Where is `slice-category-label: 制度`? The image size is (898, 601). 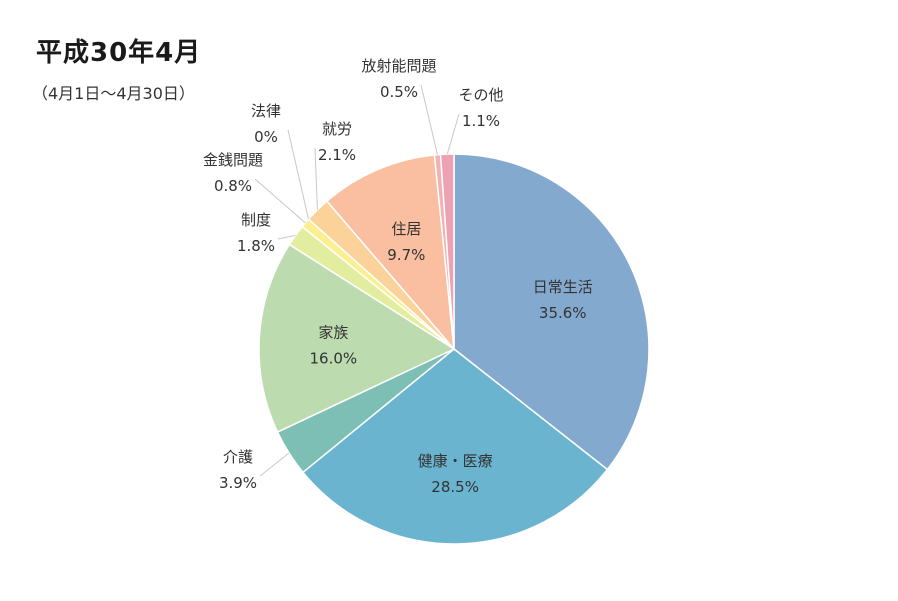
slice-category-label: 制度 is located at coordinates (256, 220).